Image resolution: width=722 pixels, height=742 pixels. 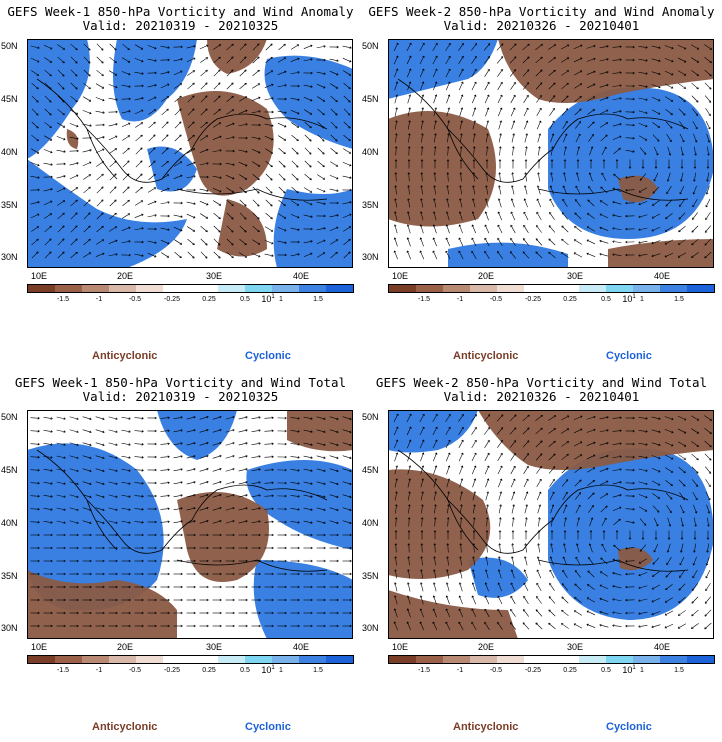 What do you see at coordinates (39, 647) in the screenshot?
I see `lon-label-10e: 10E` at bounding box center [39, 647].